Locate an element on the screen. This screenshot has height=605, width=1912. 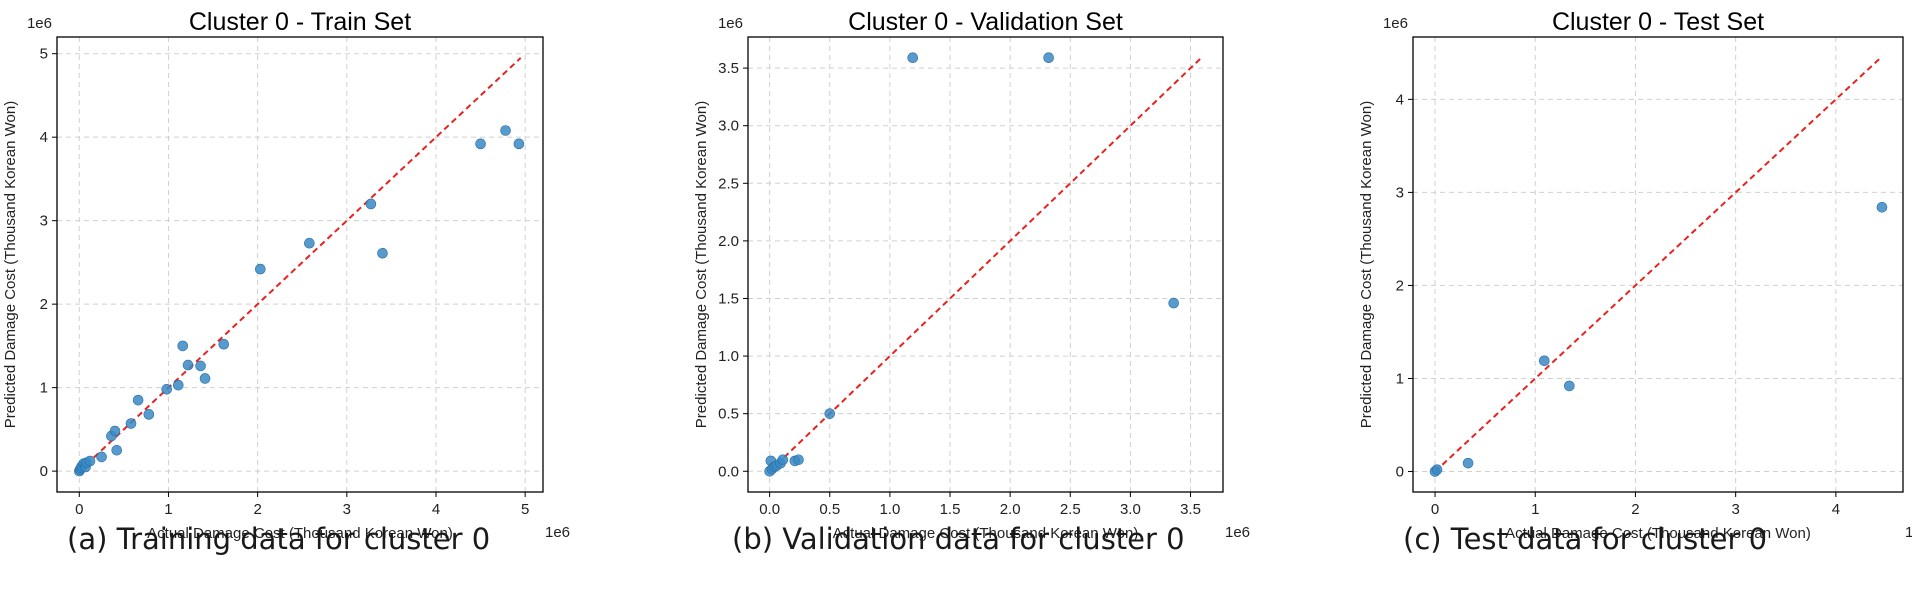
test-xtick-label-2: 2 is located at coordinates (1635, 509).